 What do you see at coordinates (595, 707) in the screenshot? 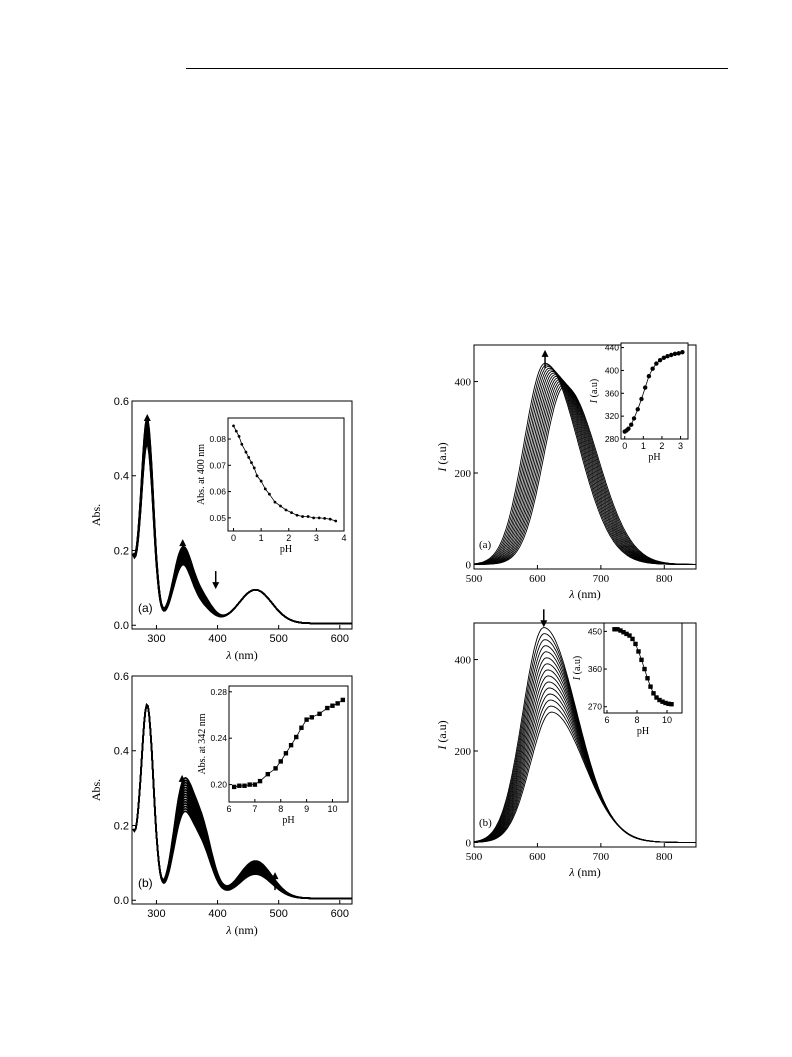
I see `inset-y-tick-label: 270` at bounding box center [595, 707].